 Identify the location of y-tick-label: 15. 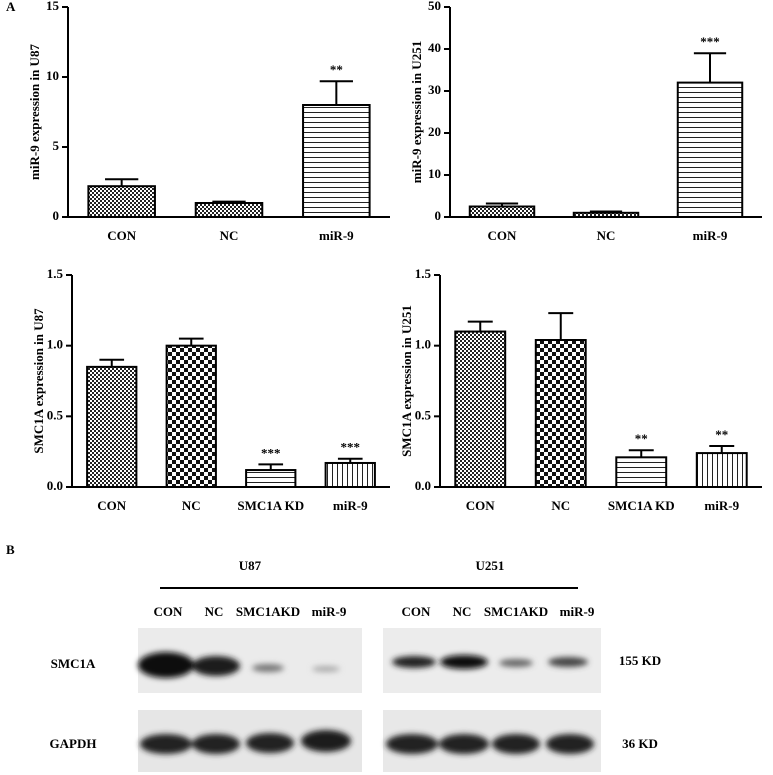
(53, 6).